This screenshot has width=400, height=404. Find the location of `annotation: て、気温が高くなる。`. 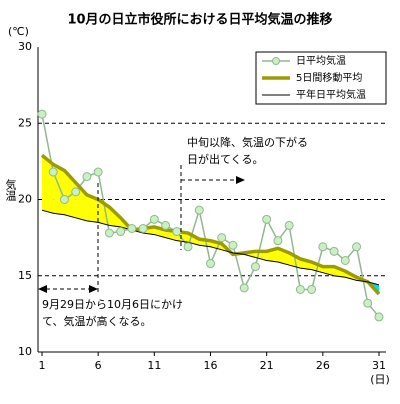

annotation: て、気温が高くなる。 is located at coordinates (96, 321).